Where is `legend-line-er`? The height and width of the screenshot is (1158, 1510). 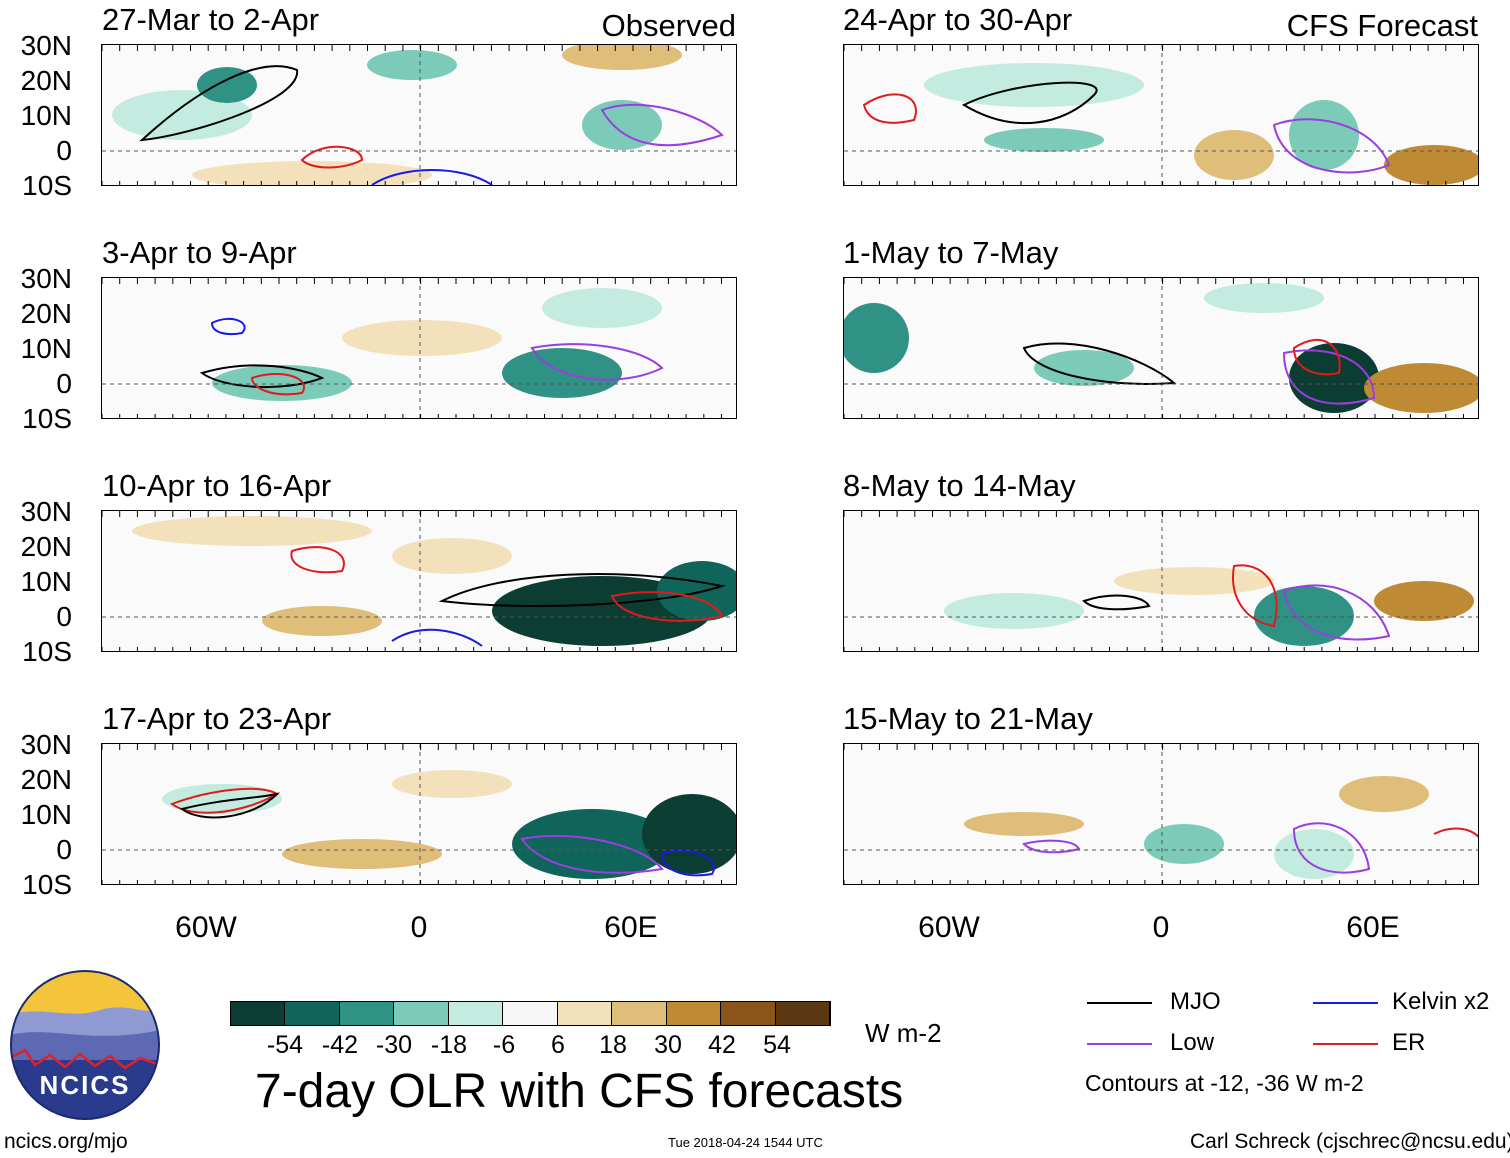 legend-line-er is located at coordinates (1345, 1044).